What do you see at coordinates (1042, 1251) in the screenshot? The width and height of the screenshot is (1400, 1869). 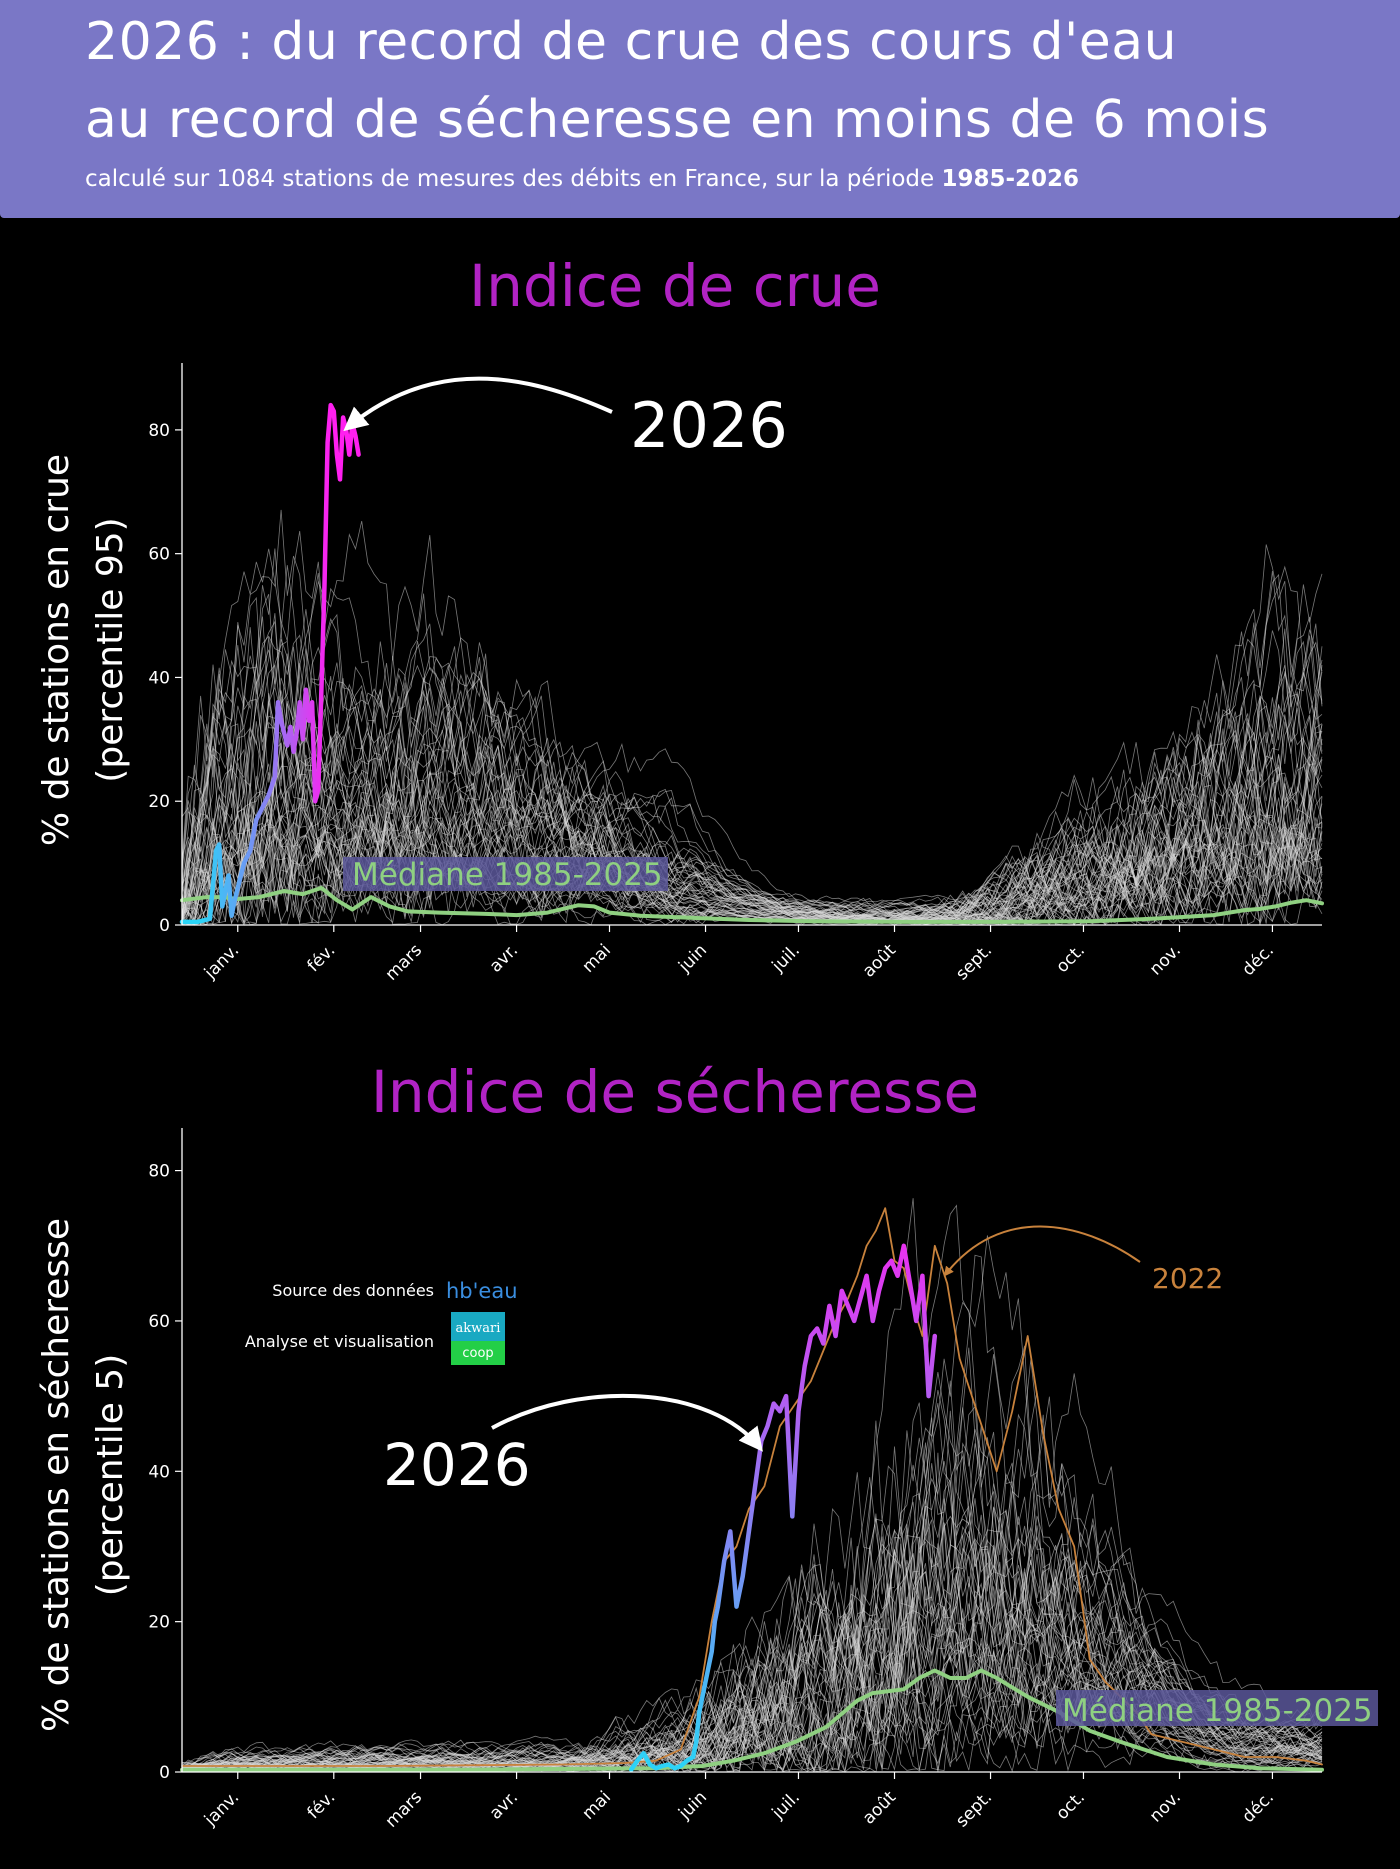 I see `arrow-to-2022` at bounding box center [1042, 1251].